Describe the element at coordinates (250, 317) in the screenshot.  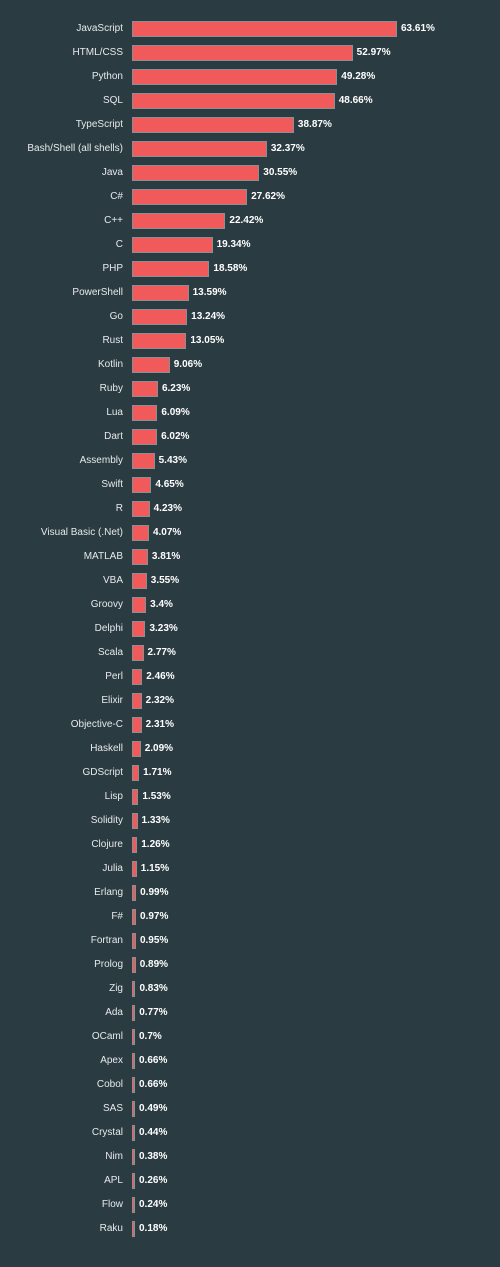
I see `bar-row: Go 13.24%` at that location.